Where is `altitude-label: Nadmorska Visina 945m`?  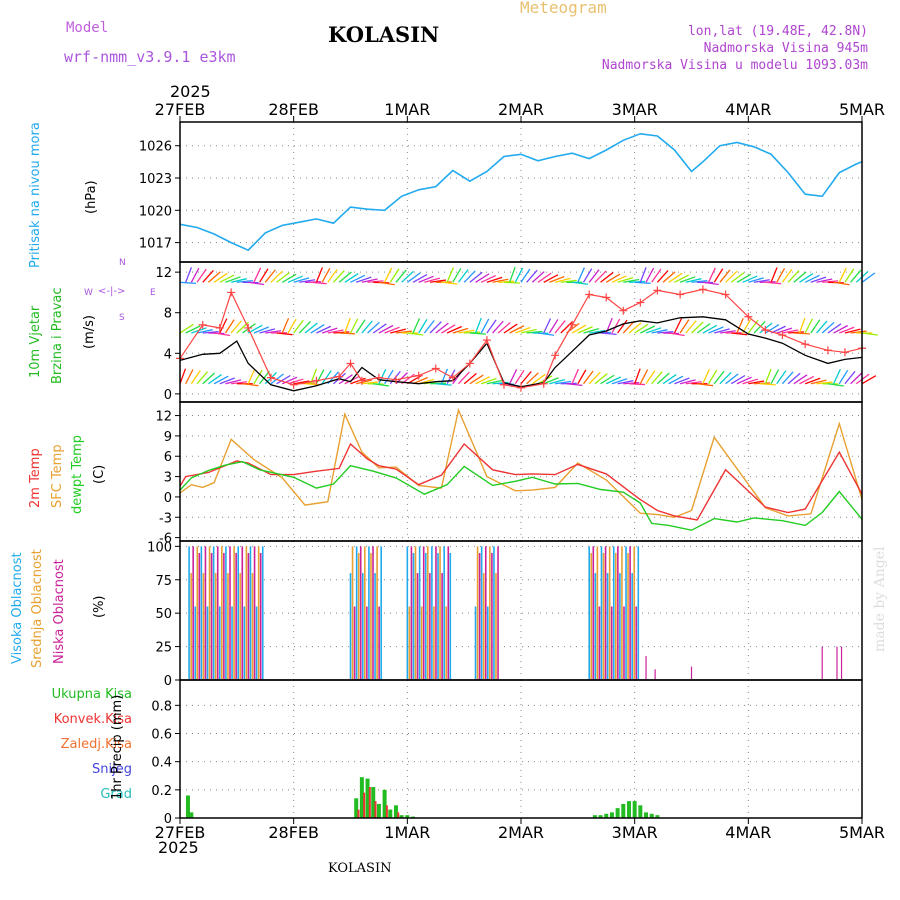
altitude-label: Nadmorska Visina 945m is located at coordinates (785, 48).